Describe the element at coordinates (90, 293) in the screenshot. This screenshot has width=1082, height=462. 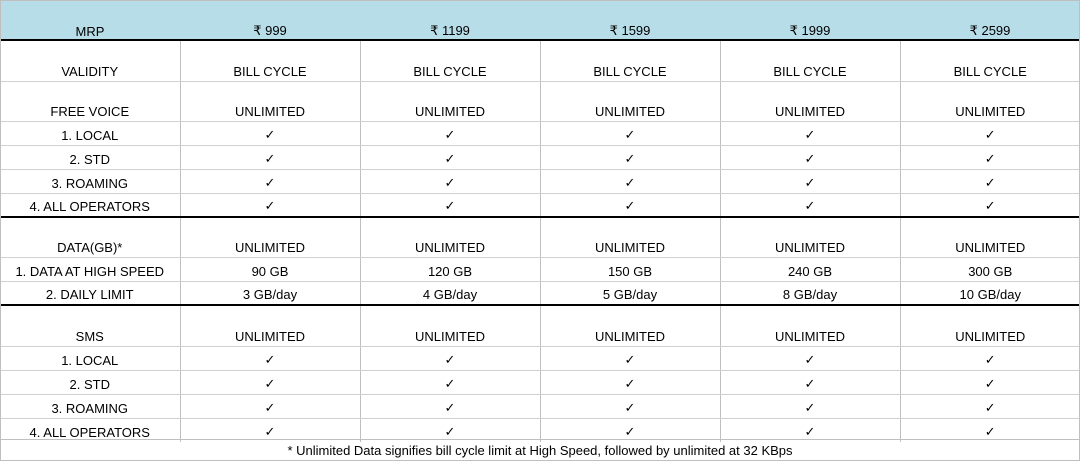
I see `row-label: 2. DAILY LIMIT` at that location.